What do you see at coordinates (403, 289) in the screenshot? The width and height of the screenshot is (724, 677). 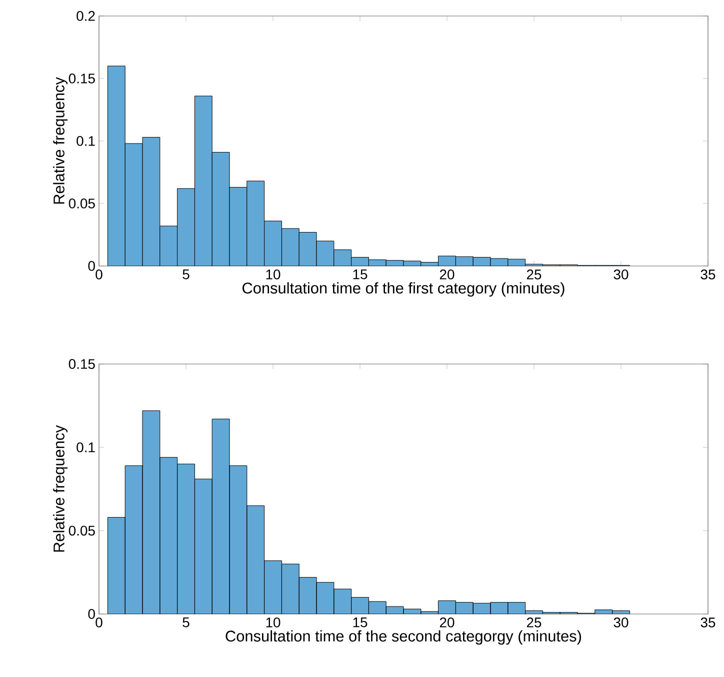 I see `x-axis-title: Consultation time of the first category (minutes)` at bounding box center [403, 289].